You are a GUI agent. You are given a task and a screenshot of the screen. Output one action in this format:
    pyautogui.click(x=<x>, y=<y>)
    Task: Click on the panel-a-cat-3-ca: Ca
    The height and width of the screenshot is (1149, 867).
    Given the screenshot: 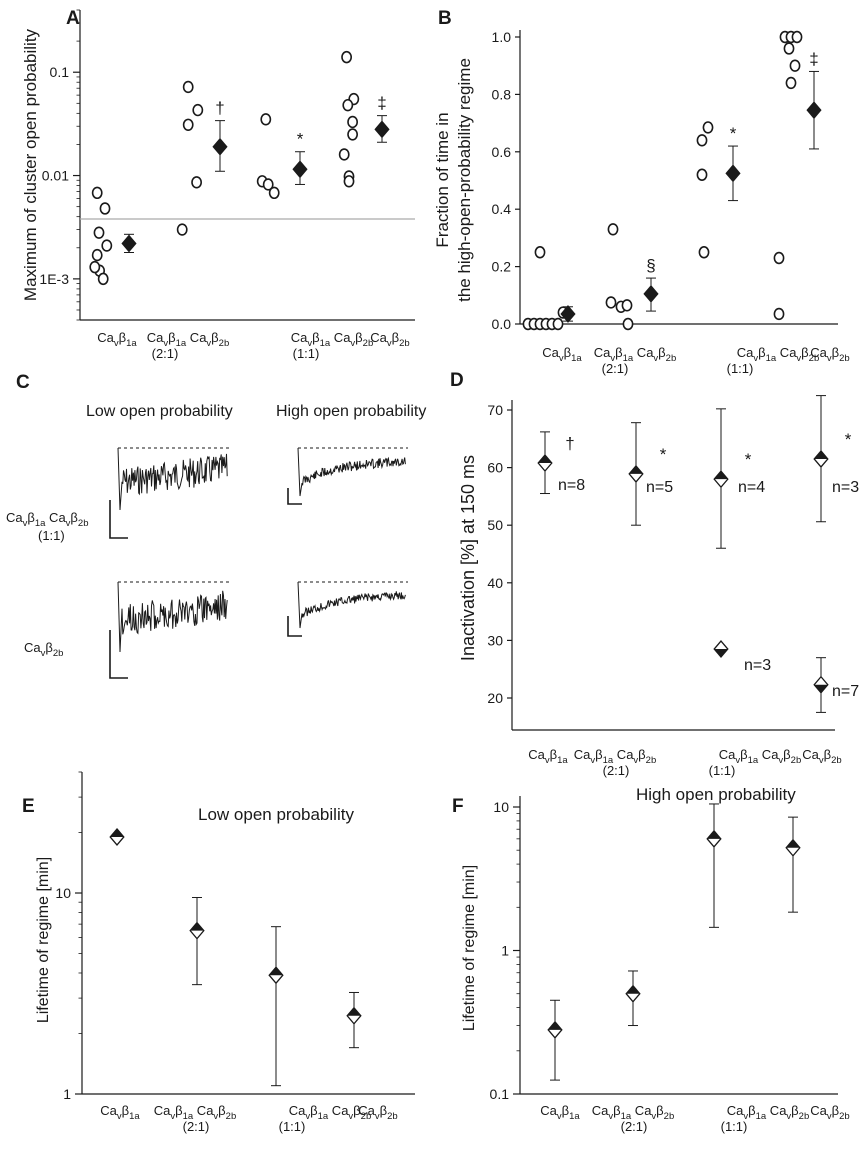 What is the action you would take?
    pyautogui.click(x=378, y=337)
    